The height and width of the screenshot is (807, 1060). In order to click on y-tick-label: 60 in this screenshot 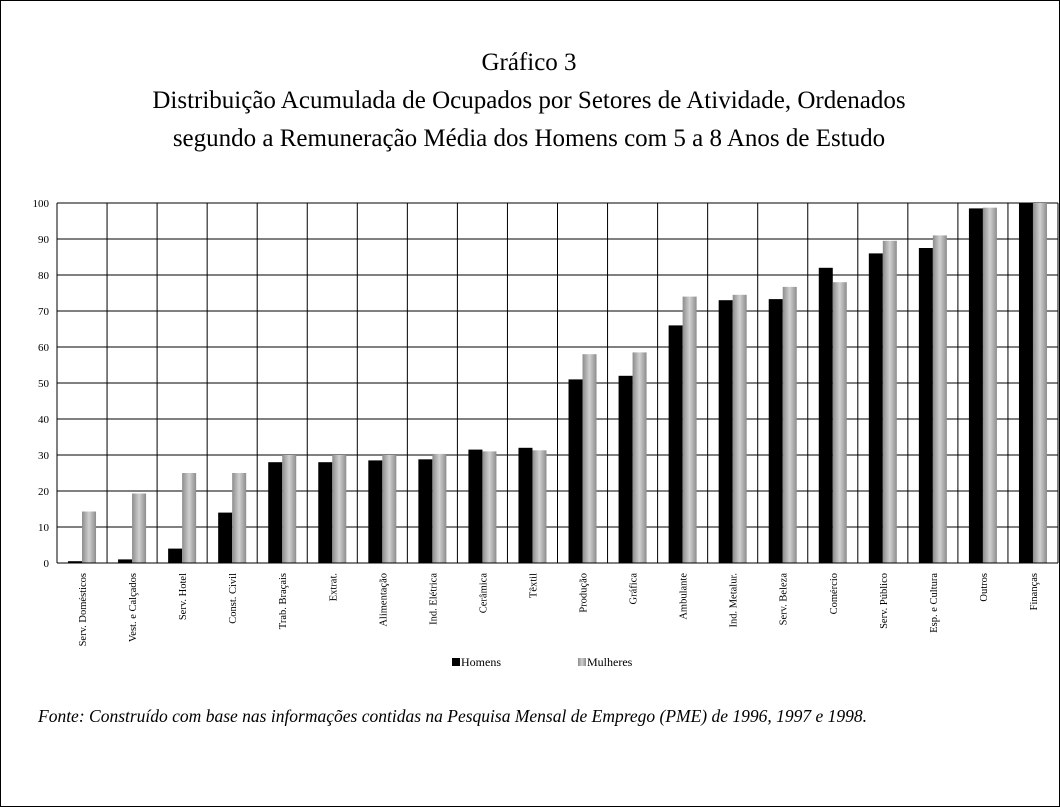, I will do `click(44, 348)`.